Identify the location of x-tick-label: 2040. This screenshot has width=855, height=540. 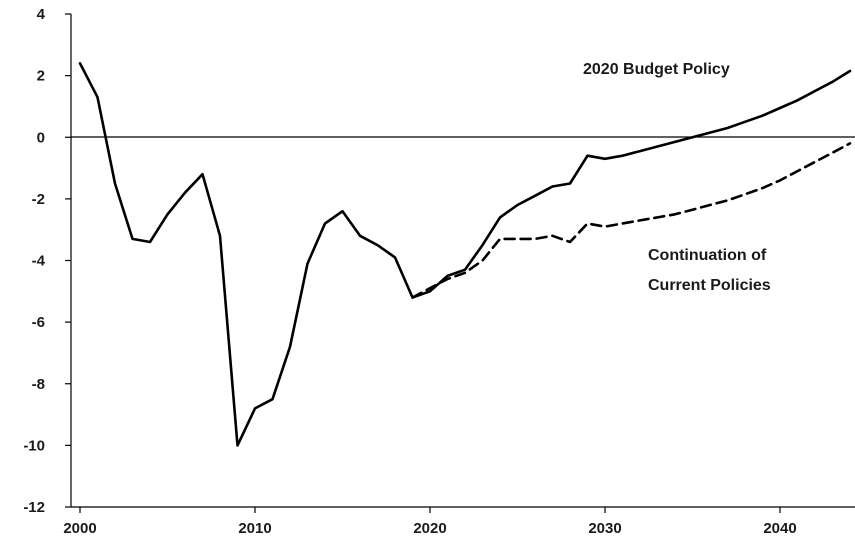
(779, 528).